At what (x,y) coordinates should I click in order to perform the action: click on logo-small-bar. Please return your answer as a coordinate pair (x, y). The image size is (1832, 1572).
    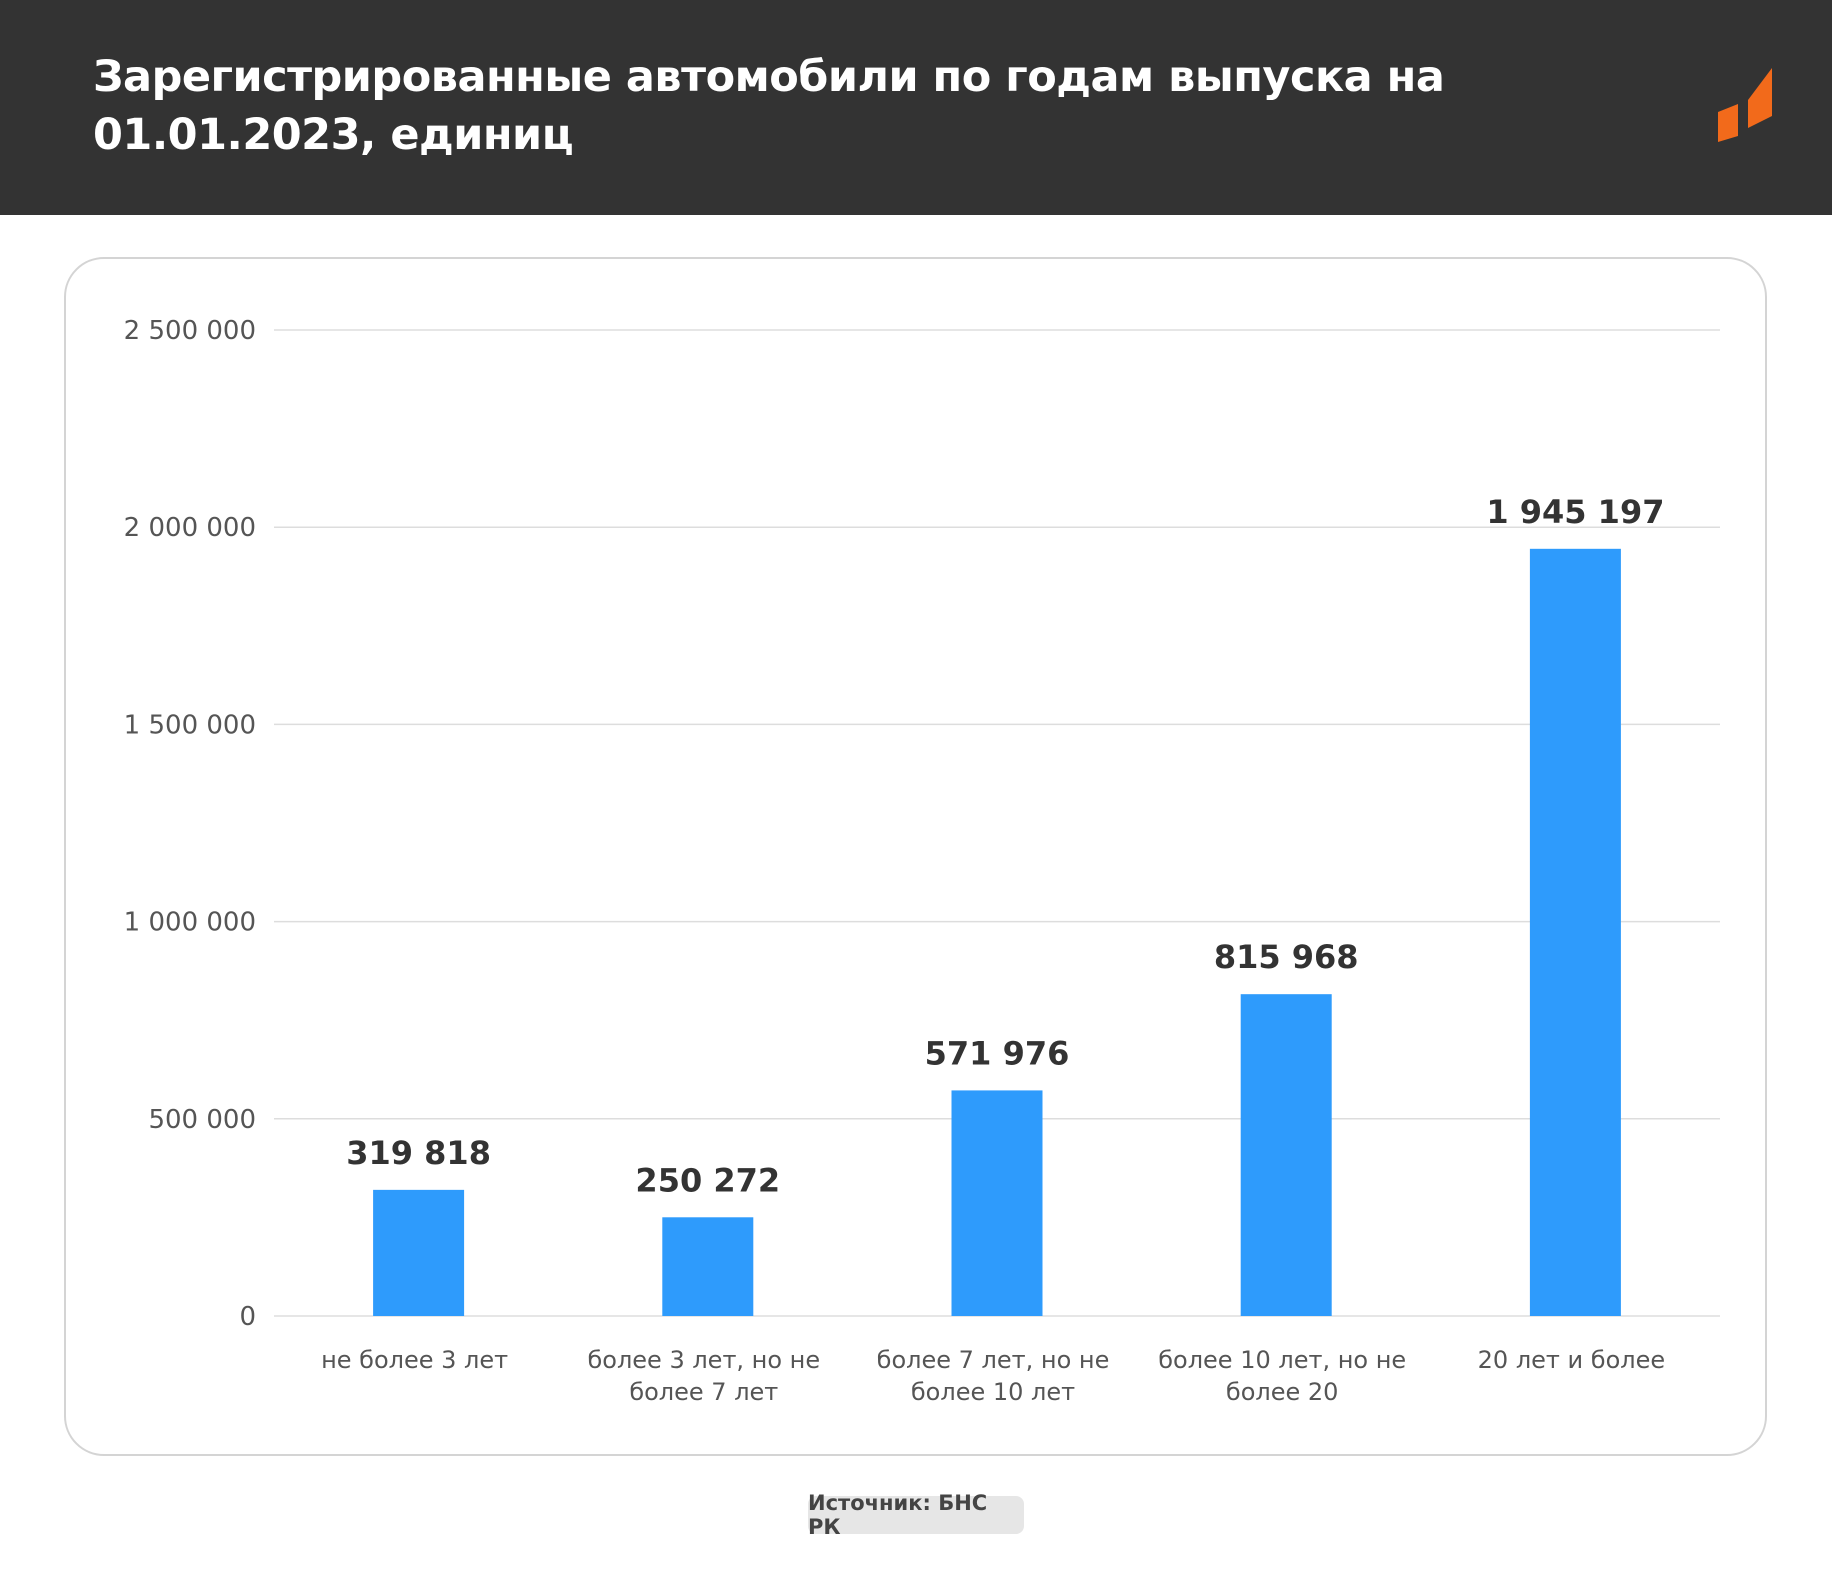
    Looking at the image, I should click on (1728, 123).